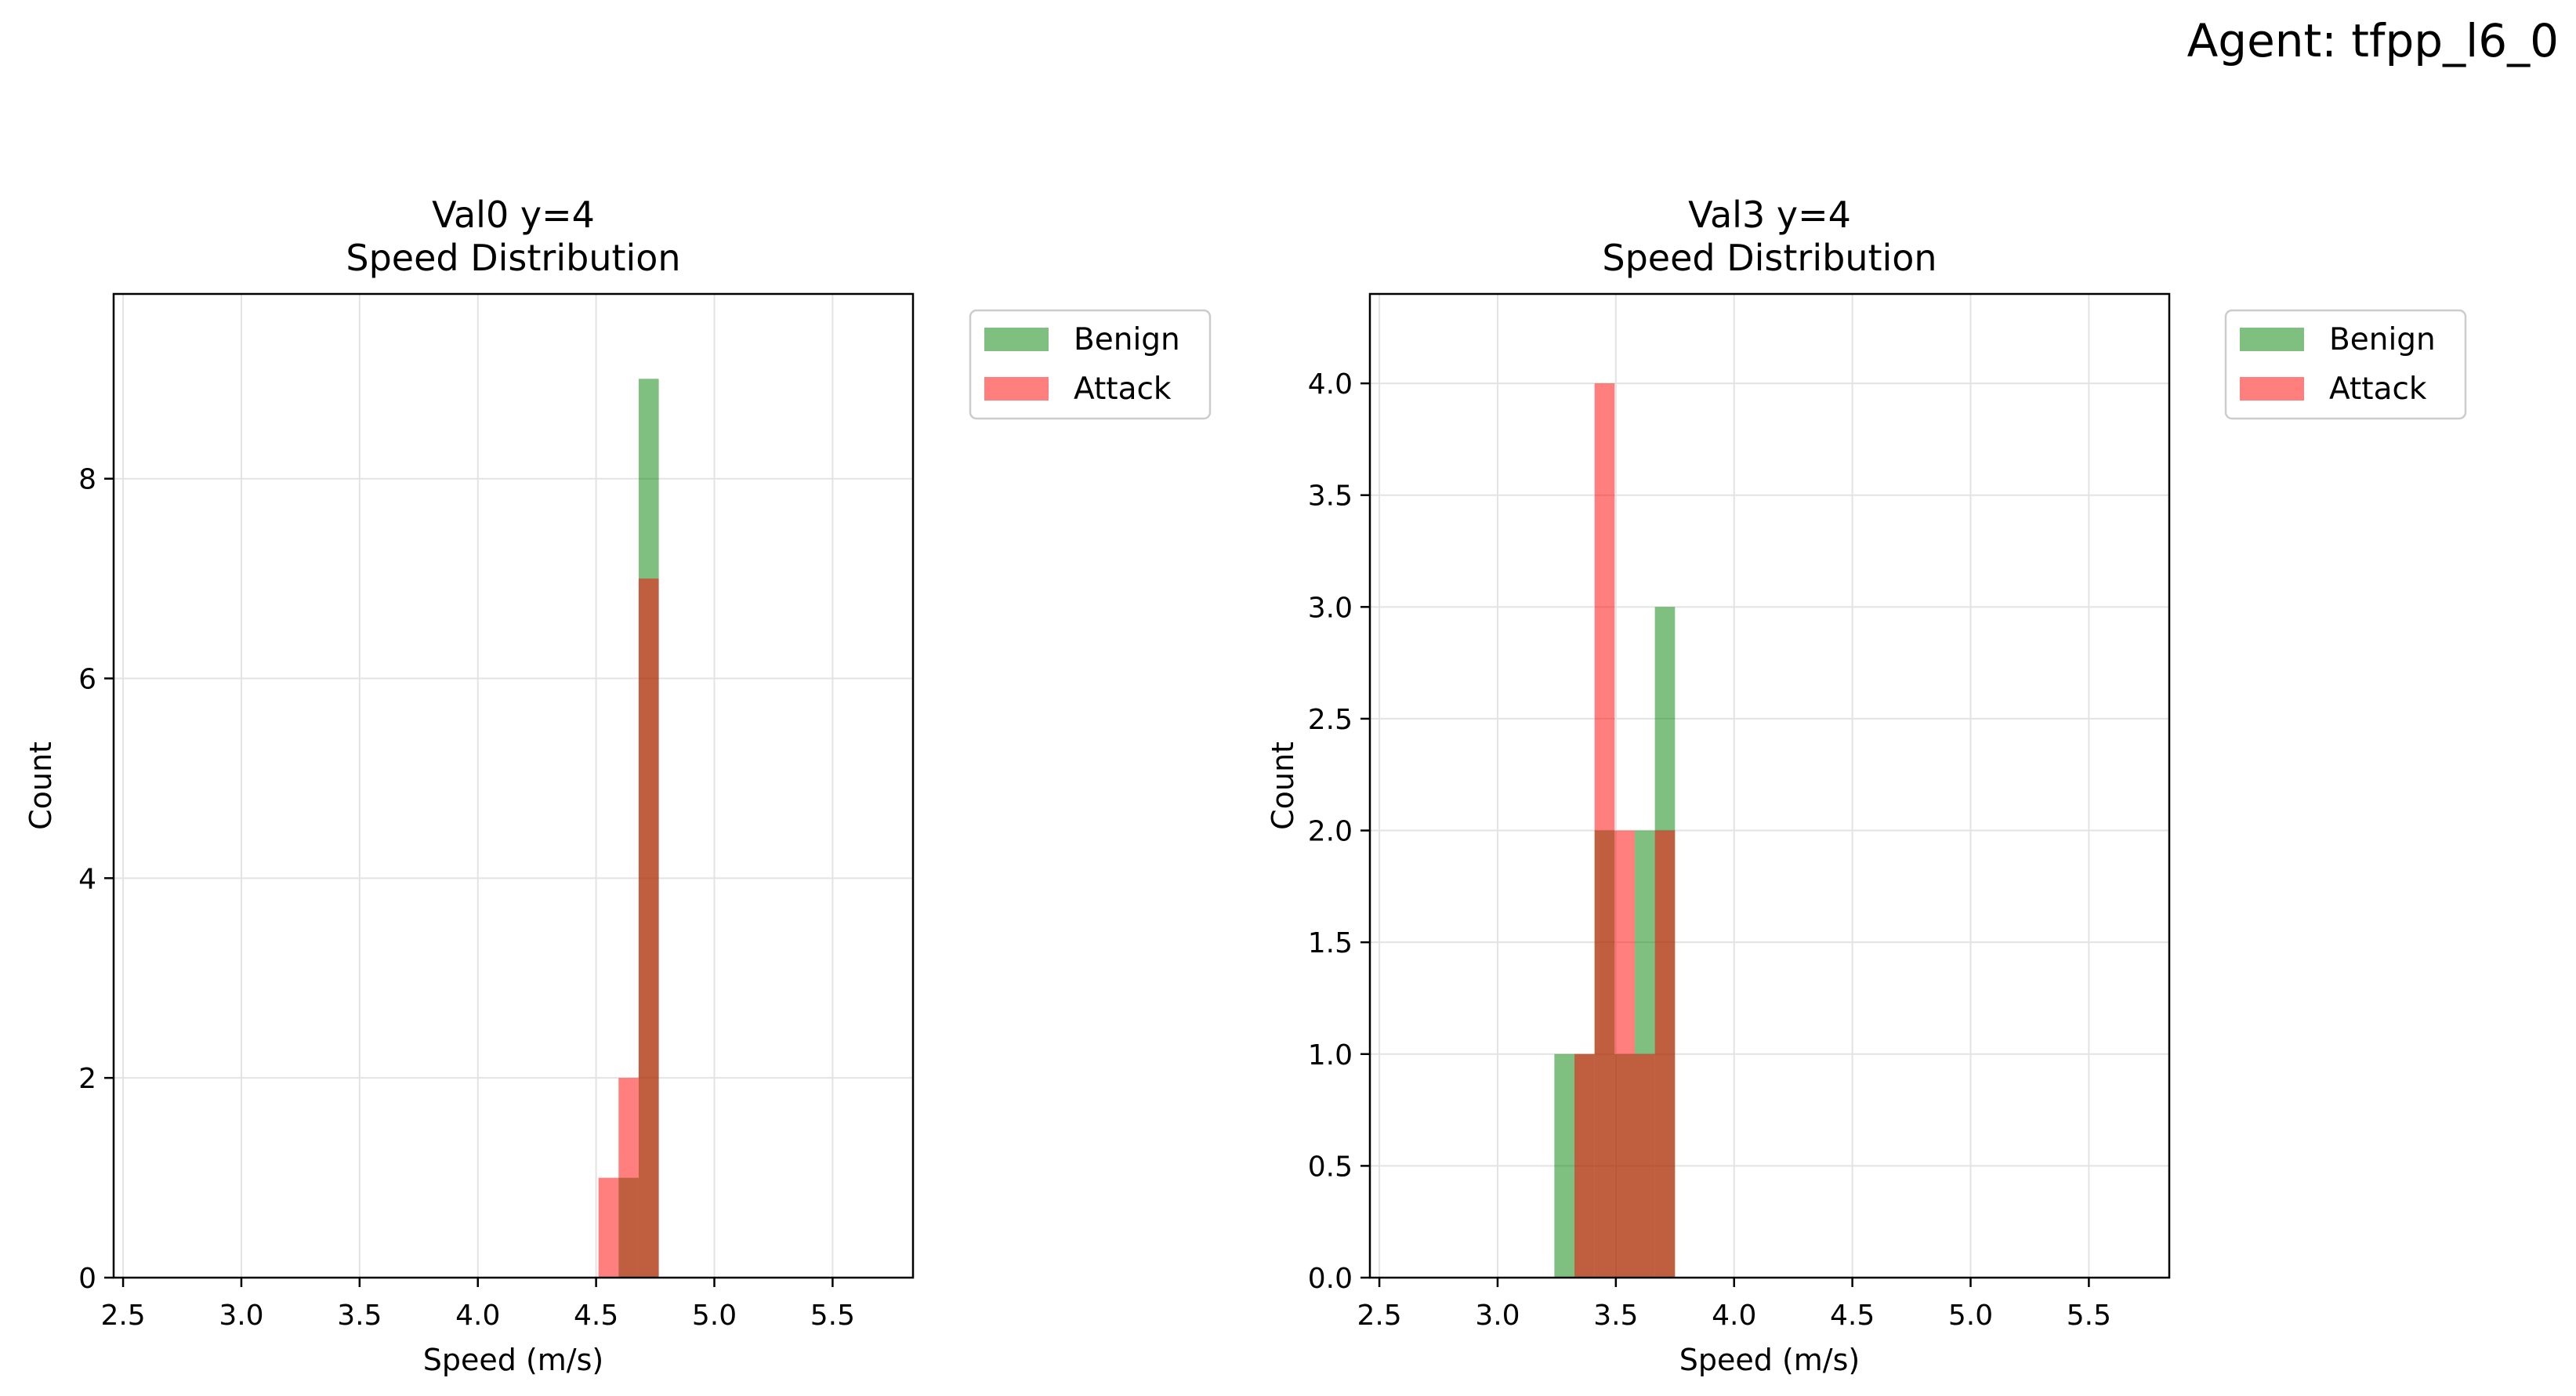 This screenshot has width=2576, height=1396. I want to click on y-tick-label: 4.0, so click(1330, 384).